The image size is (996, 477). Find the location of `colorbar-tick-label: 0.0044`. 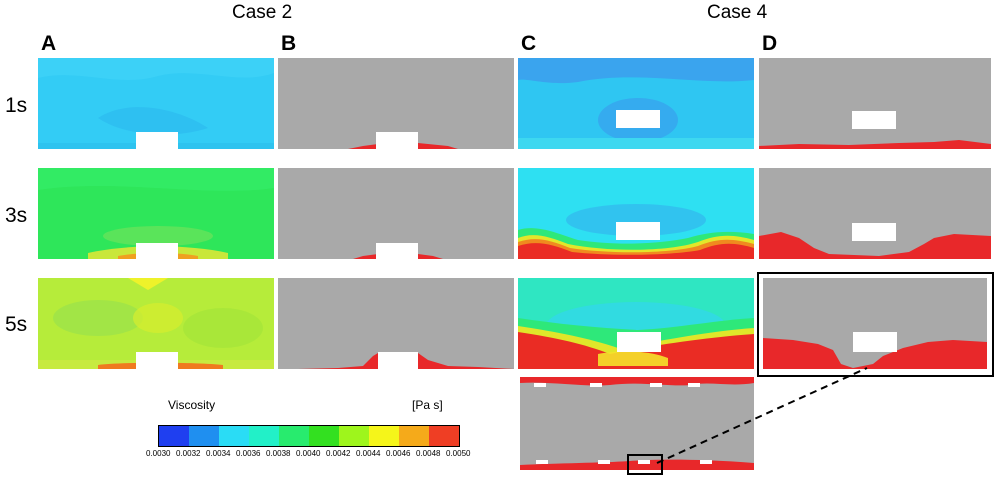

colorbar-tick-label: 0.0044 is located at coordinates (368, 453).